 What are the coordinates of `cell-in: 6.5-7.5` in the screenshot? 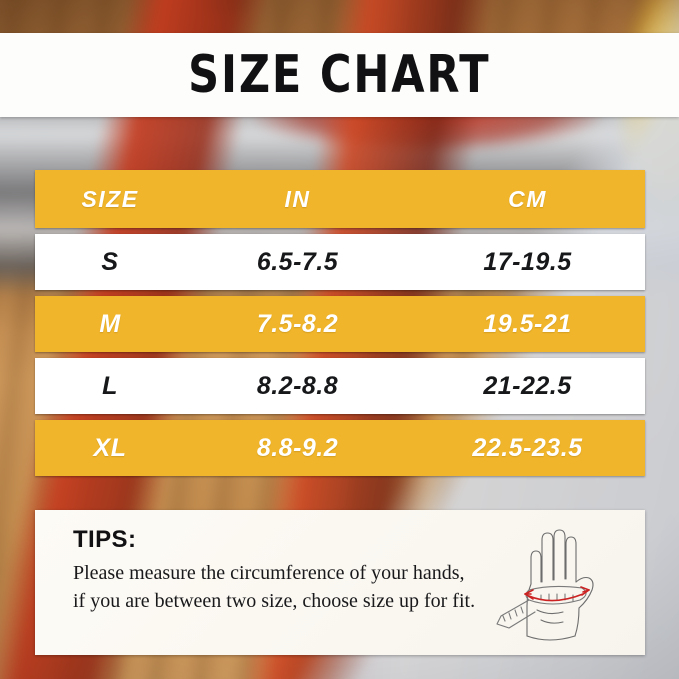 It's located at (297, 261).